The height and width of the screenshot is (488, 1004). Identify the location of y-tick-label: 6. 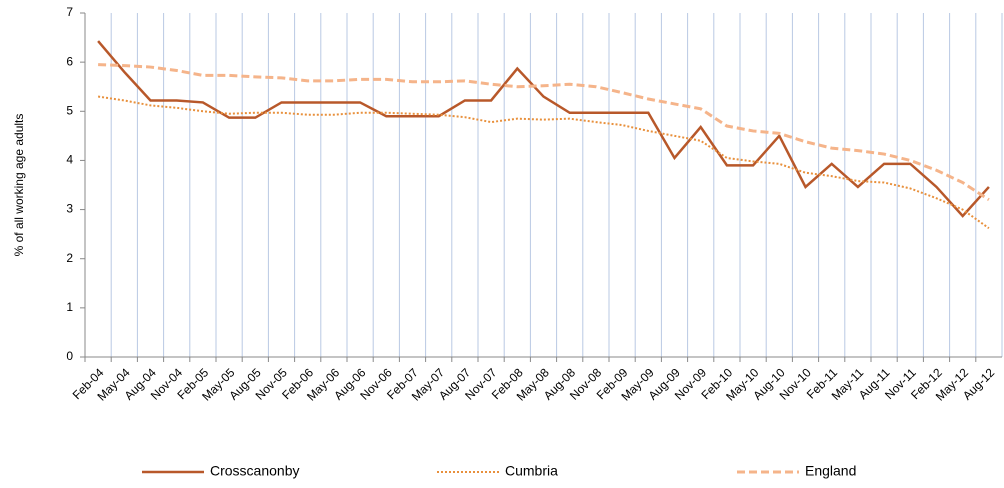
(69, 61).